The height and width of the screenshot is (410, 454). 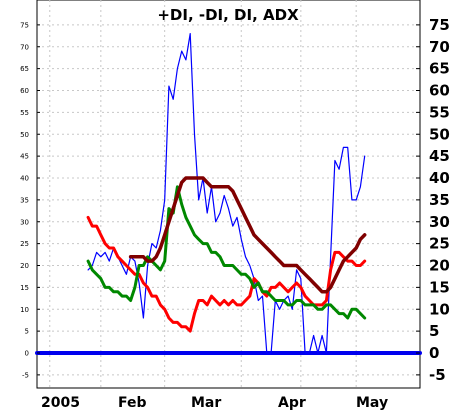 I want to click on y-tick-label-left-6: 25, so click(x=24, y=244).